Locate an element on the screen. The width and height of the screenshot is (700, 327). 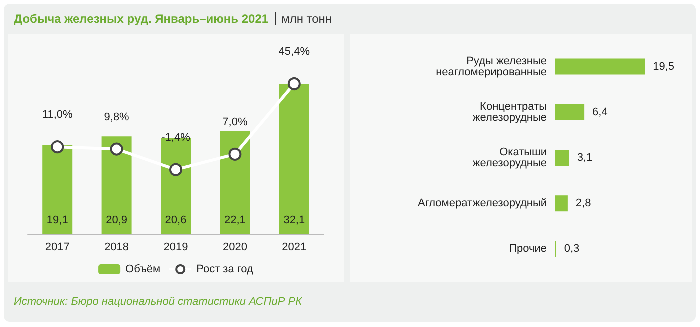
x-tick-label: 2017 is located at coordinates (57, 248).